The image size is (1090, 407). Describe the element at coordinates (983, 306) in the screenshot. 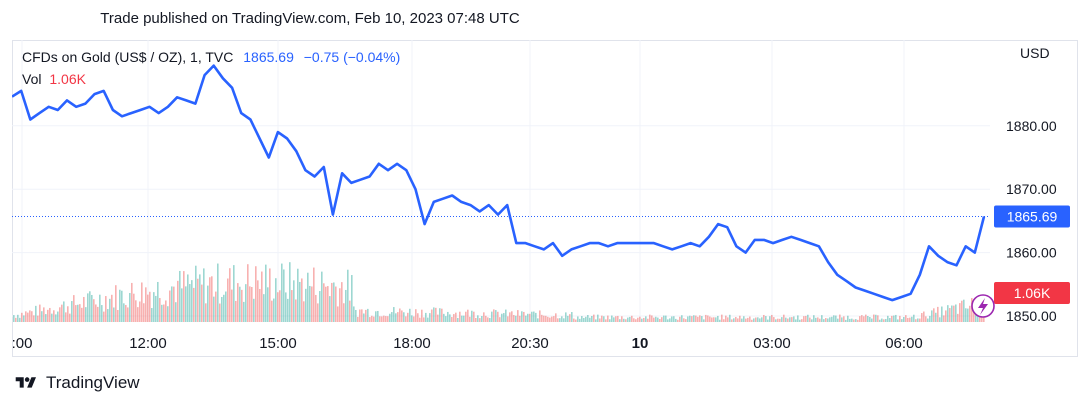

I see `lightning-icon` at that location.